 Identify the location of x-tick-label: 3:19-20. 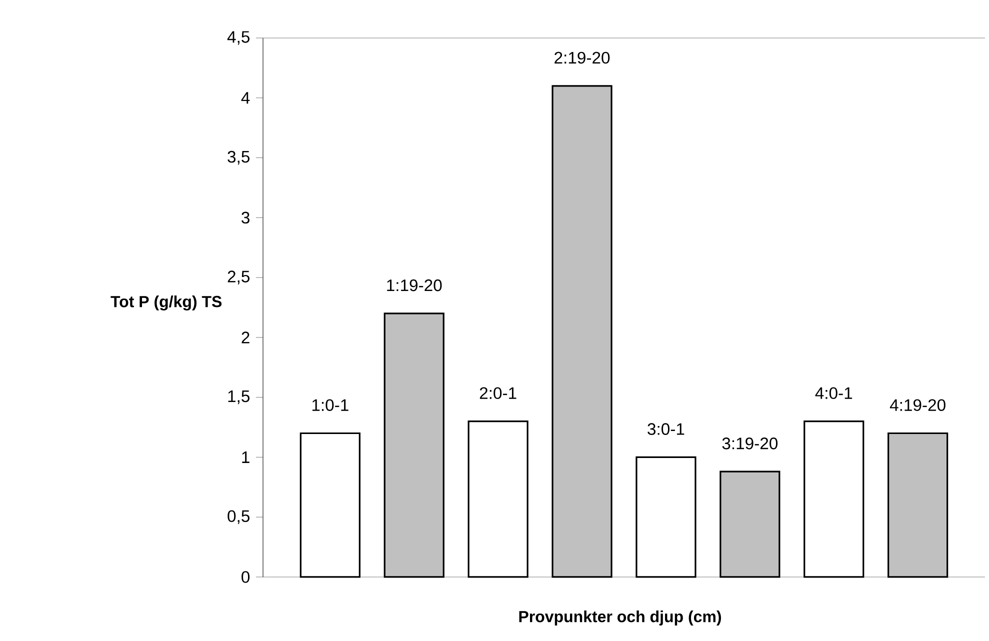
(750, 444).